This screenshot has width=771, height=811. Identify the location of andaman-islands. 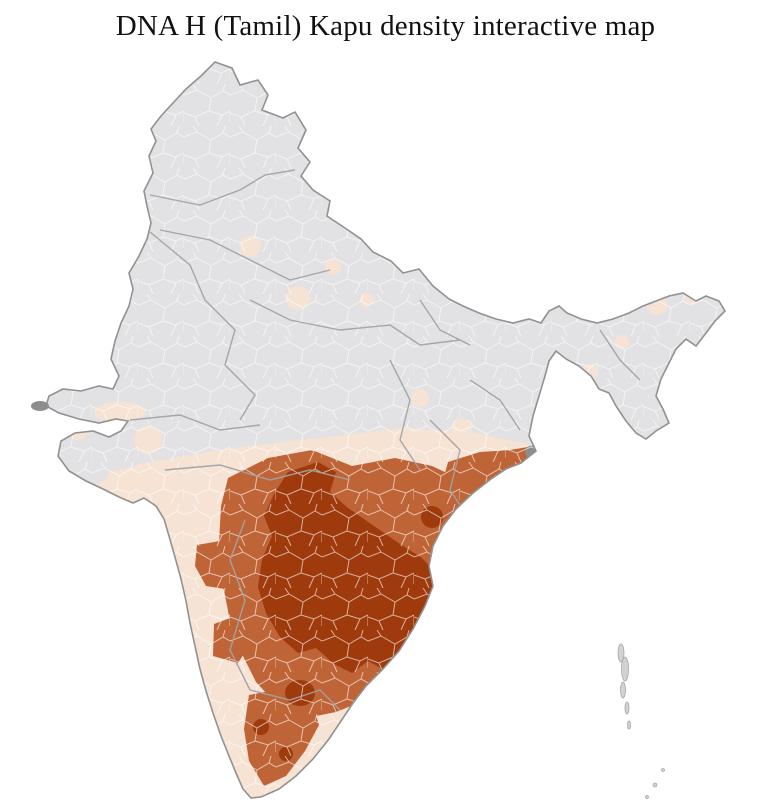
(641, 721).